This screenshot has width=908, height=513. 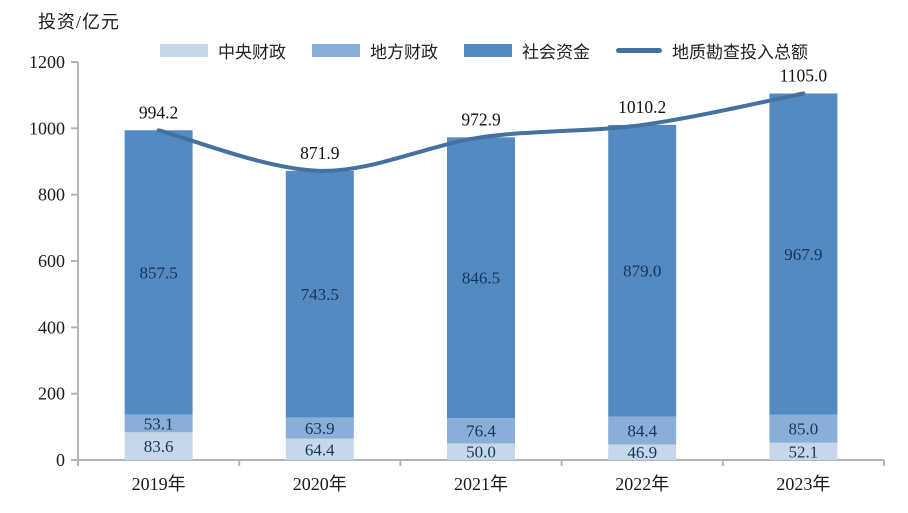 I want to click on segment-value-label: 84.4, so click(x=642, y=430).